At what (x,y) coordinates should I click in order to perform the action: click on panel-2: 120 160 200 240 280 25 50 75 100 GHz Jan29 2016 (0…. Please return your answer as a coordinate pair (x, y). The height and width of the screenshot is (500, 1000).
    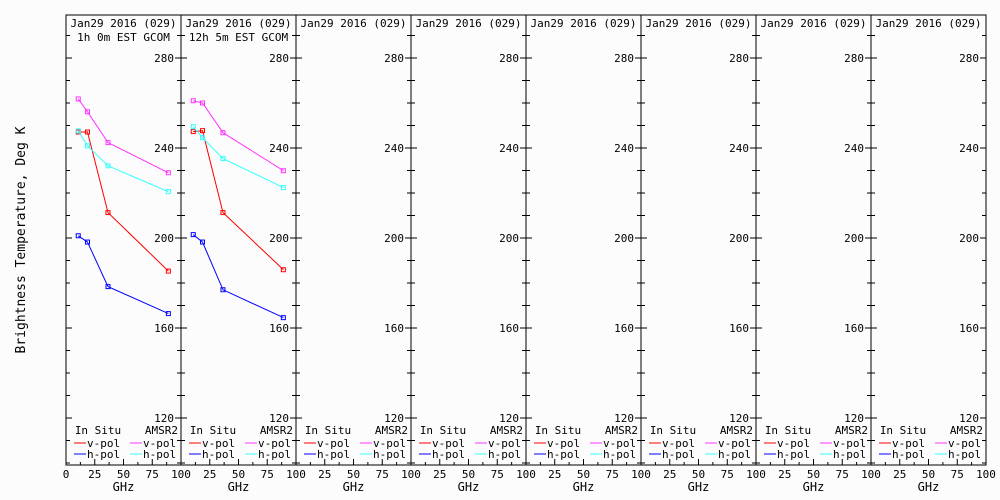
    Looking at the image, I should click on (243, 254).